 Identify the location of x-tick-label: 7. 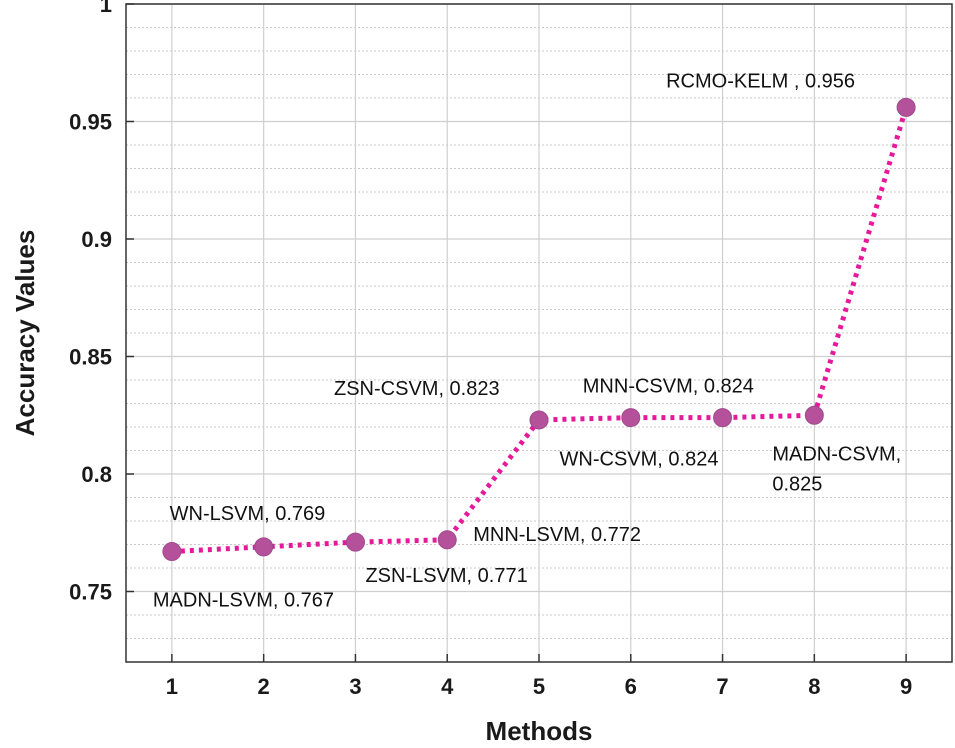
(722, 686).